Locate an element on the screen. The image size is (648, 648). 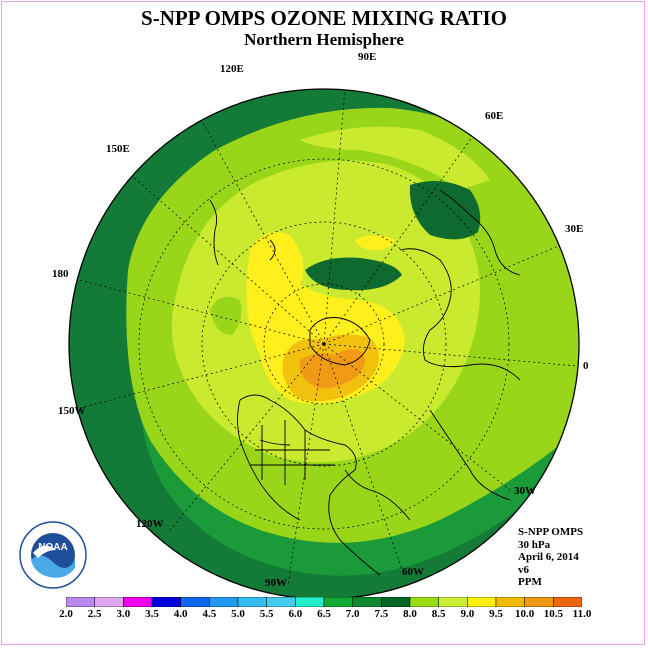
colorbar-tick-label: 10.5 is located at coordinates (553, 614).